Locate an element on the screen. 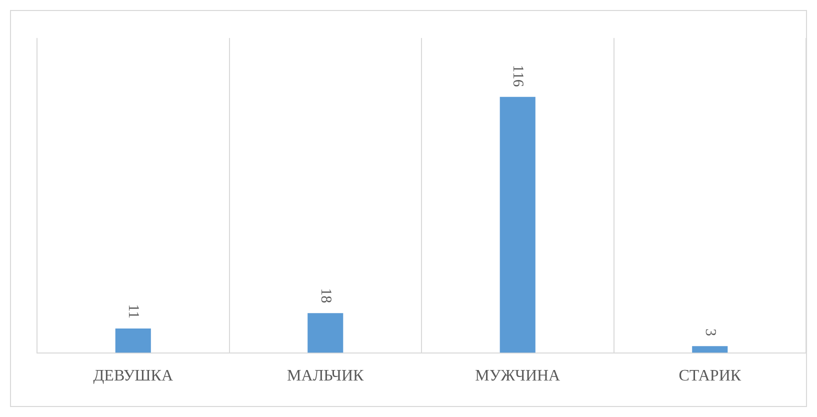  data-label: 18 is located at coordinates (325, 296).